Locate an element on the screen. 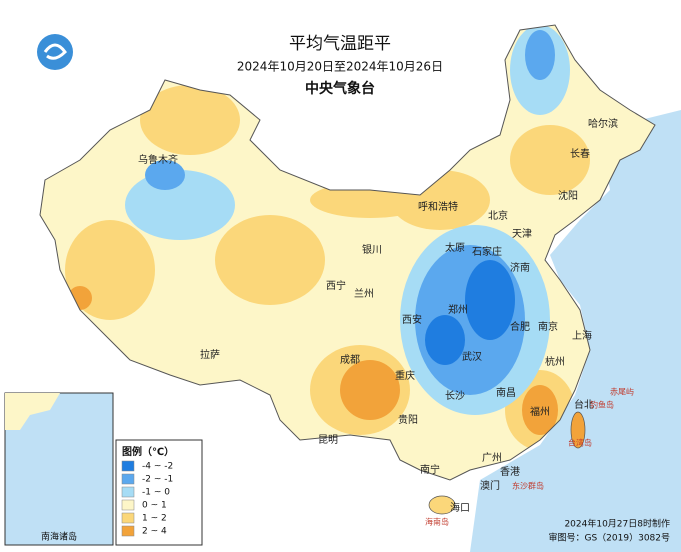 The image size is (681, 552). city: 银川 is located at coordinates (372, 249).